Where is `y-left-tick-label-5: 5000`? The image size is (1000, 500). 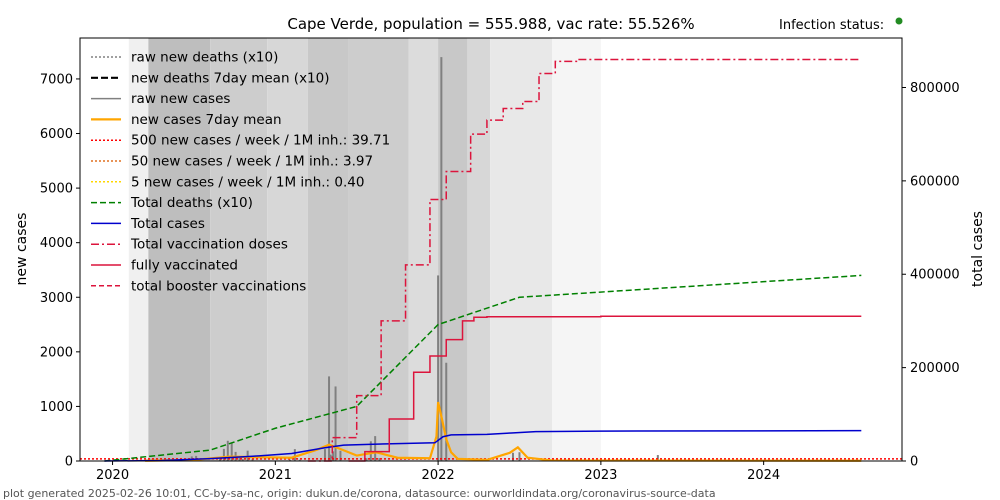
y-left-tick-label-5: 5000 is located at coordinates (56, 189).